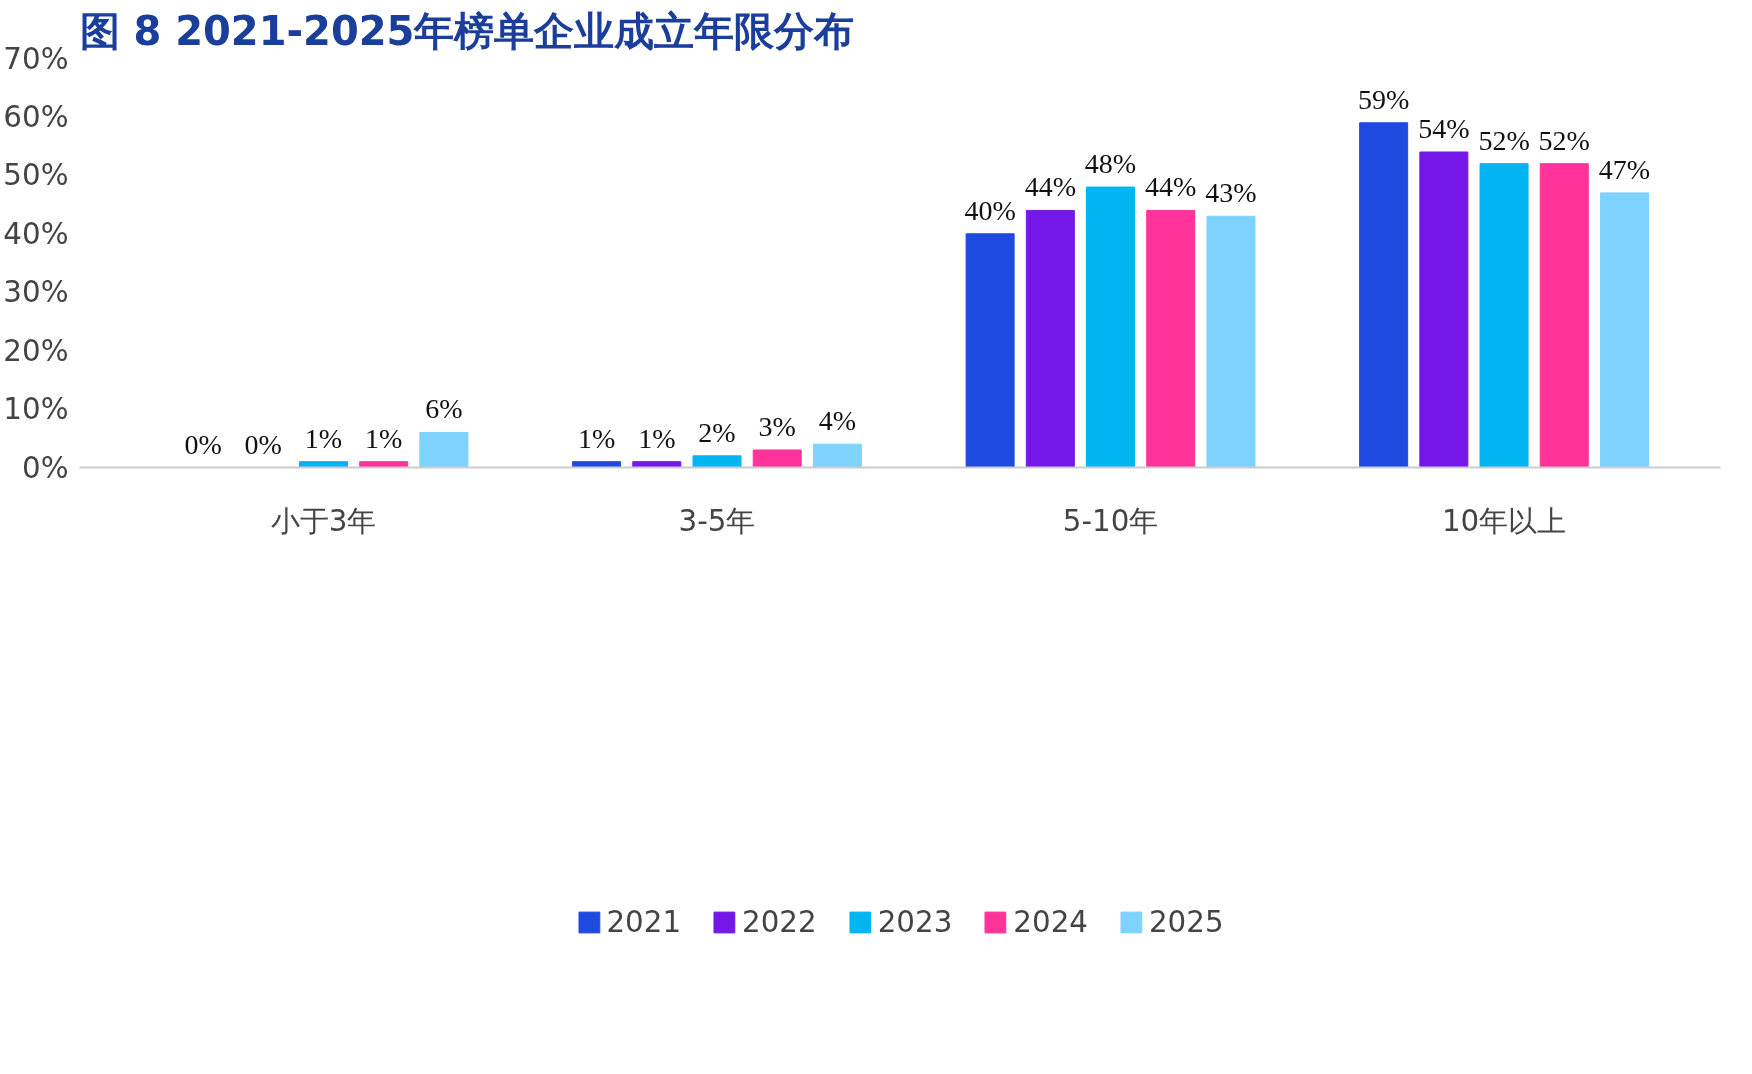 The width and height of the screenshot is (1752, 1074). Describe the element at coordinates (36, 58) in the screenshot. I see `y-tick-label: 70%` at that location.